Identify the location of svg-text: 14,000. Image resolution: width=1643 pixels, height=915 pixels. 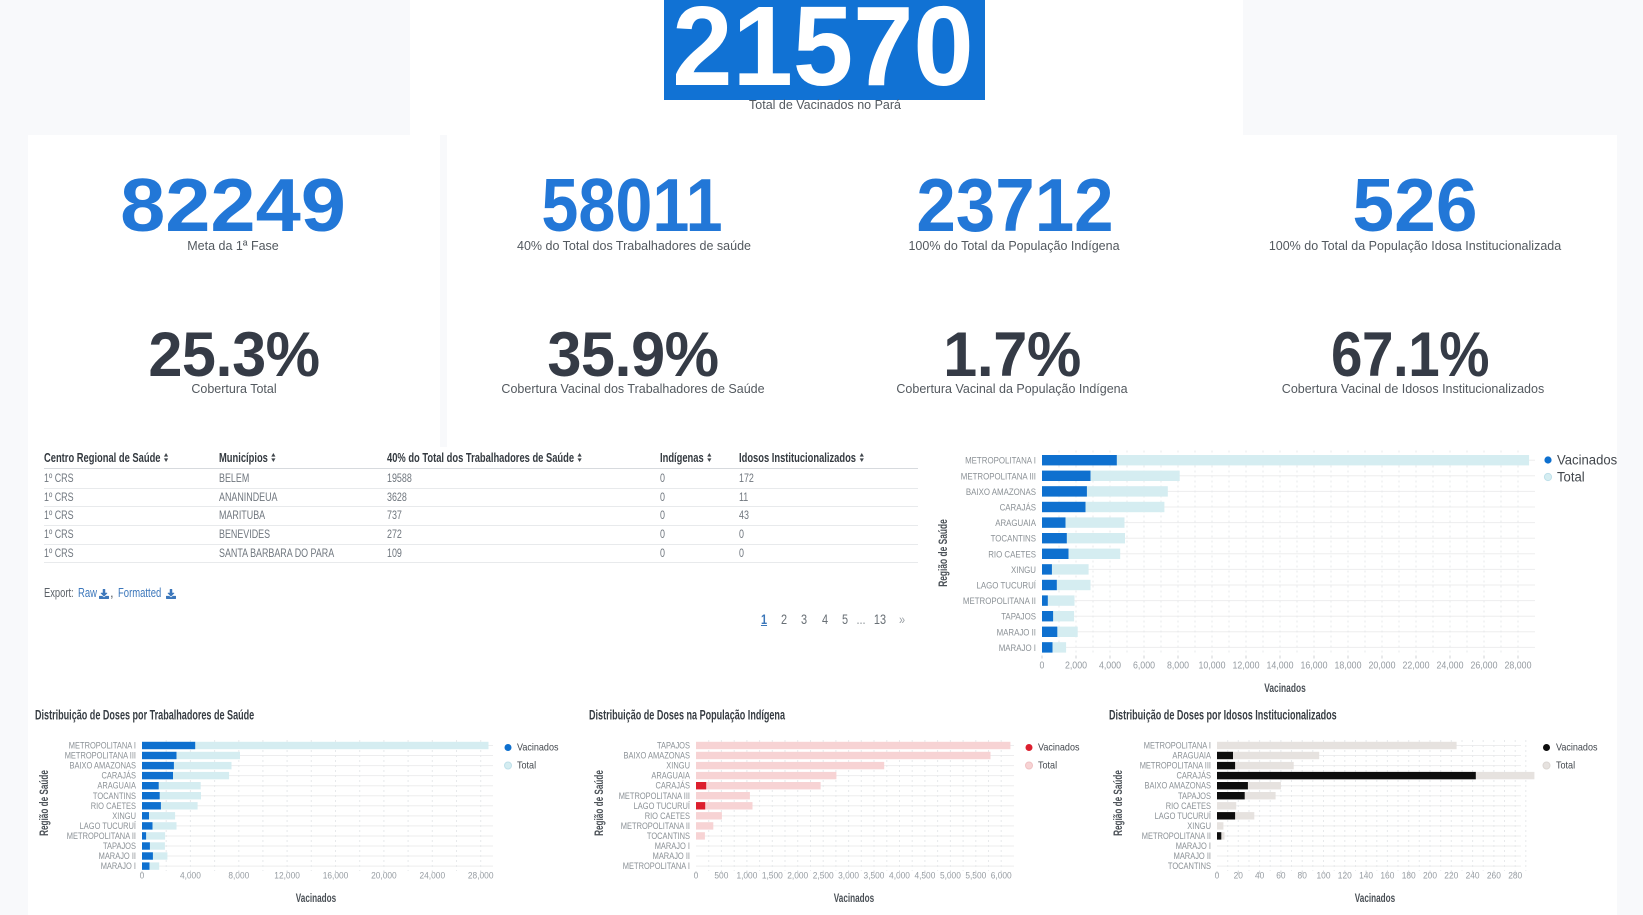
(1280, 666).